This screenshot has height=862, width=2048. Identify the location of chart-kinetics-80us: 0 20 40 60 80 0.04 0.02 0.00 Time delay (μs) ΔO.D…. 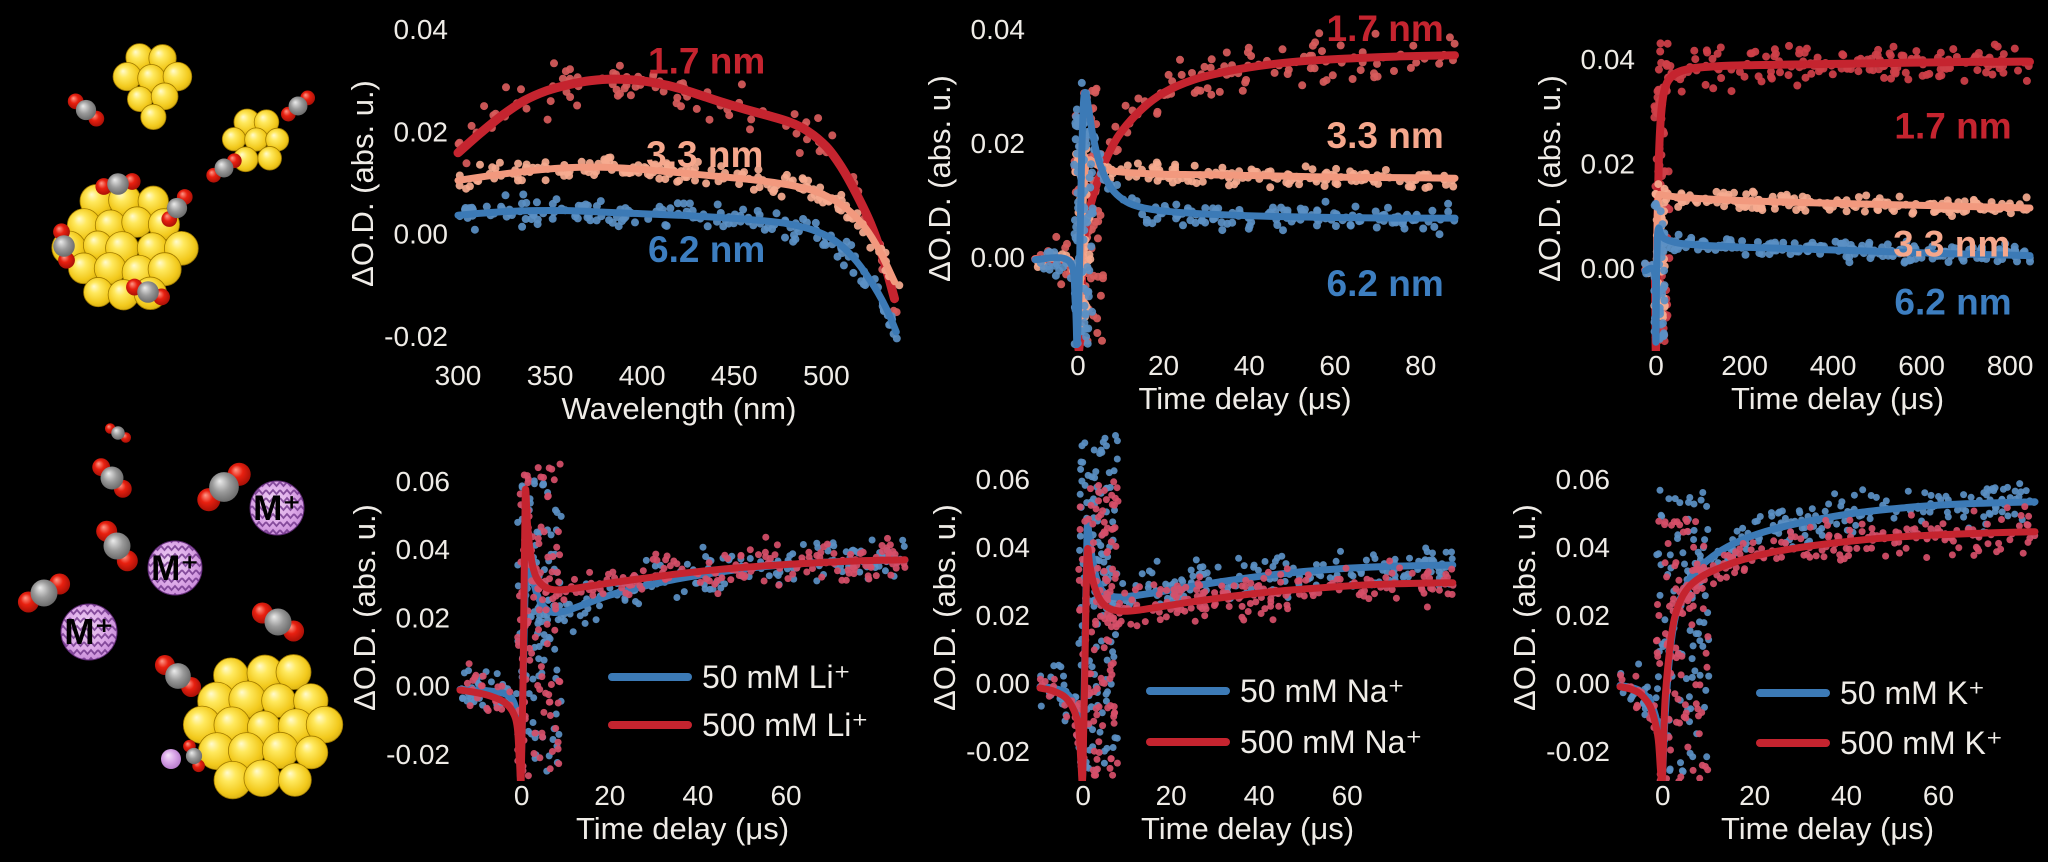
(1190, 212).